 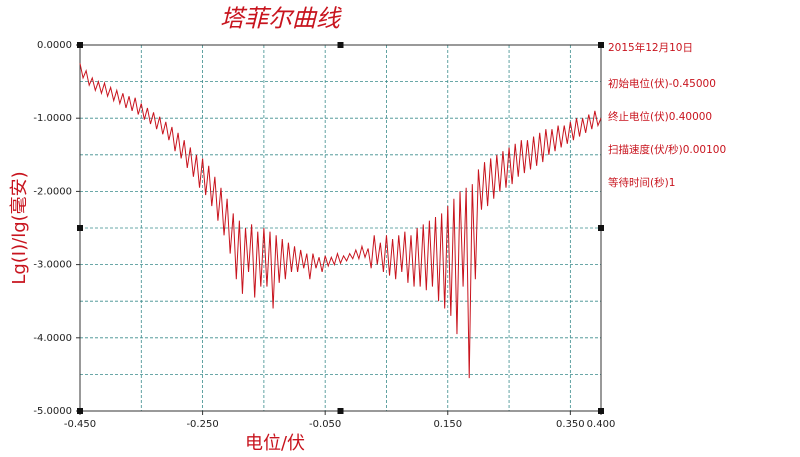 I want to click on x-tick-label: -0.250, so click(x=202, y=424).